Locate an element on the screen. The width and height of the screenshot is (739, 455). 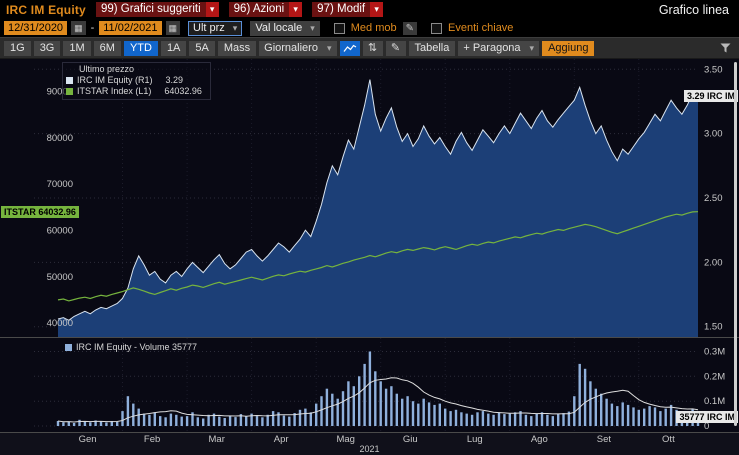
menu-azioni: 96) Azioni ▾ is located at coordinates (265, 9).